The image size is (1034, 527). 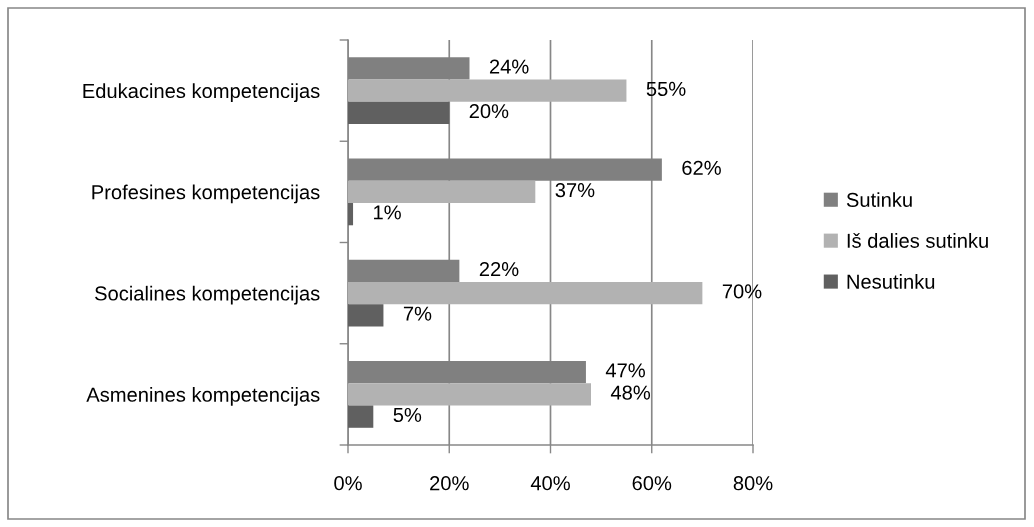 I want to click on data-label: 1%, so click(x=387, y=212).